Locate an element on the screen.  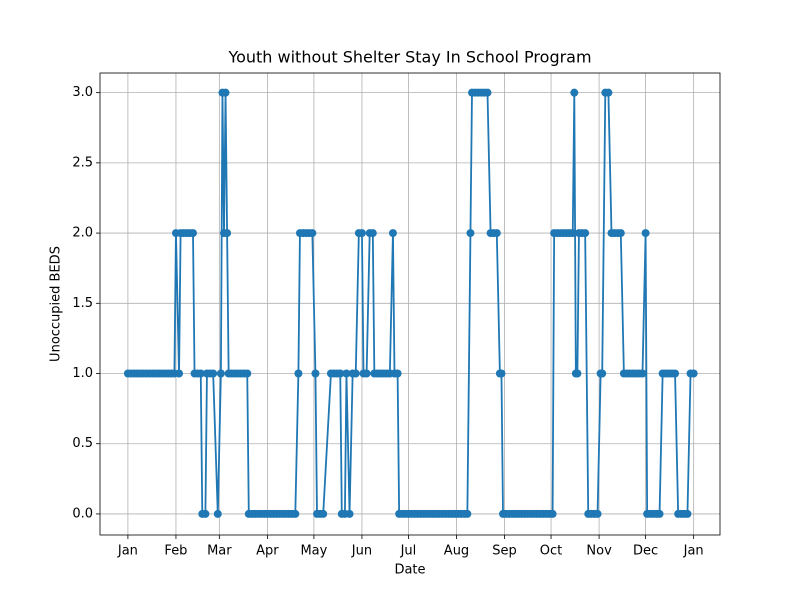
y-tick-label: 0.0 is located at coordinates (82, 513).